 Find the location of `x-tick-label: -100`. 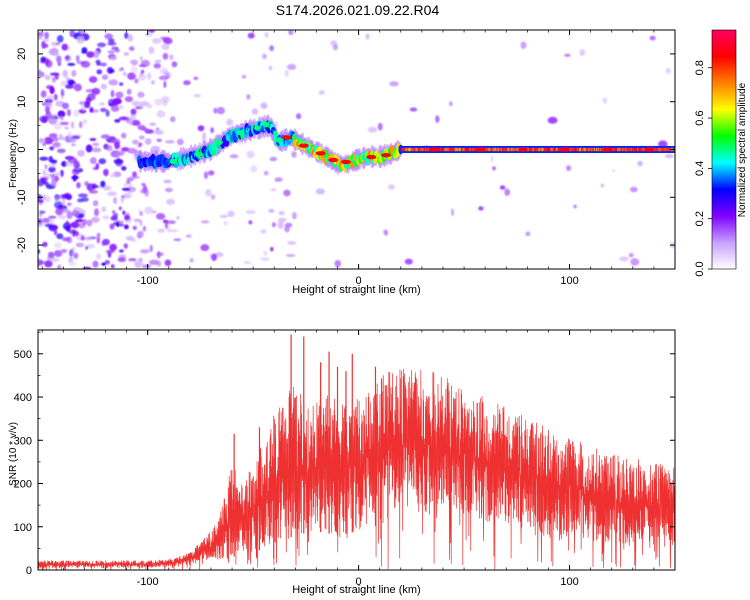

x-tick-label: -100 is located at coordinates (148, 582).